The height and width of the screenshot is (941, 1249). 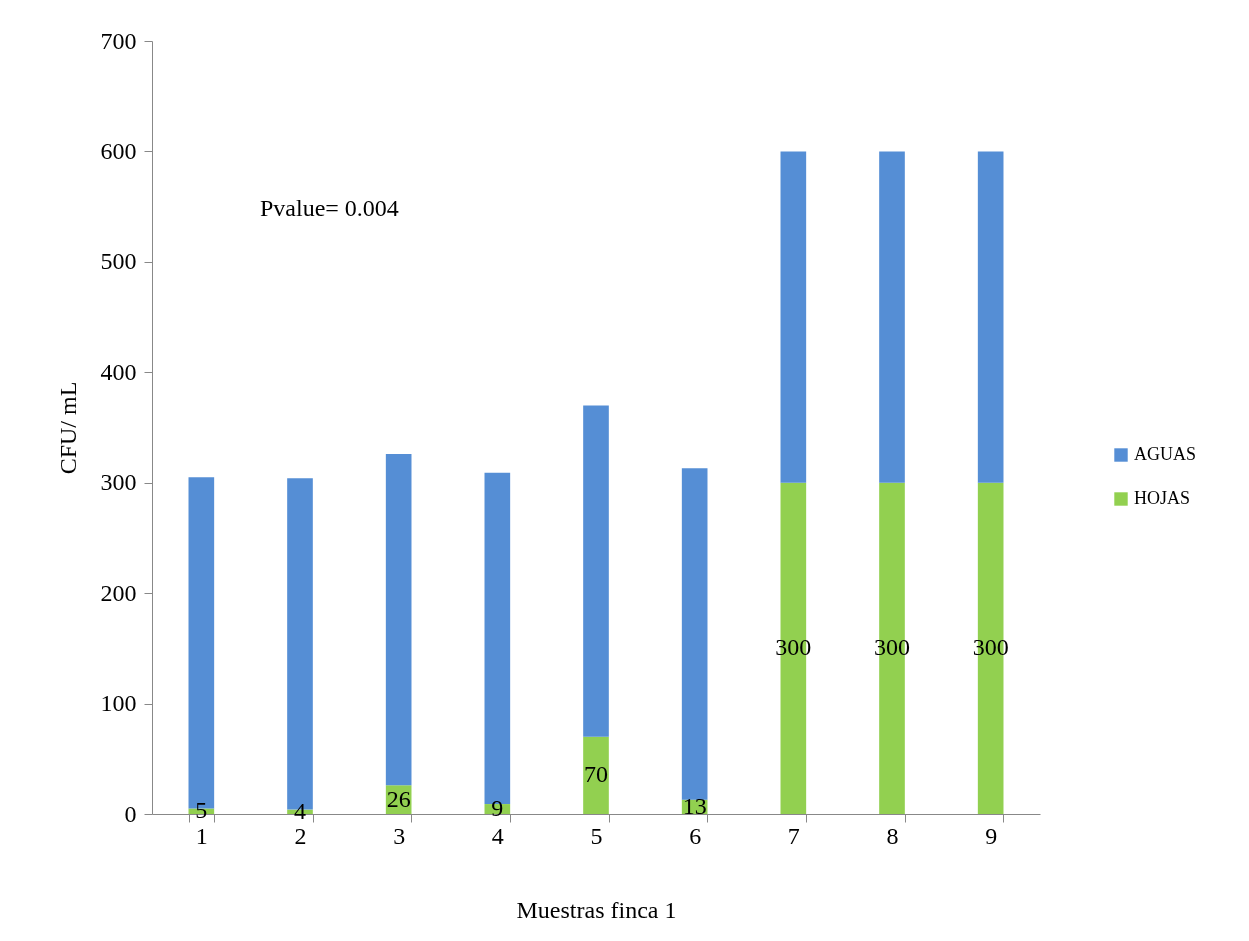 What do you see at coordinates (118, 703) in the screenshot?
I see `y-tick-label: 100` at bounding box center [118, 703].